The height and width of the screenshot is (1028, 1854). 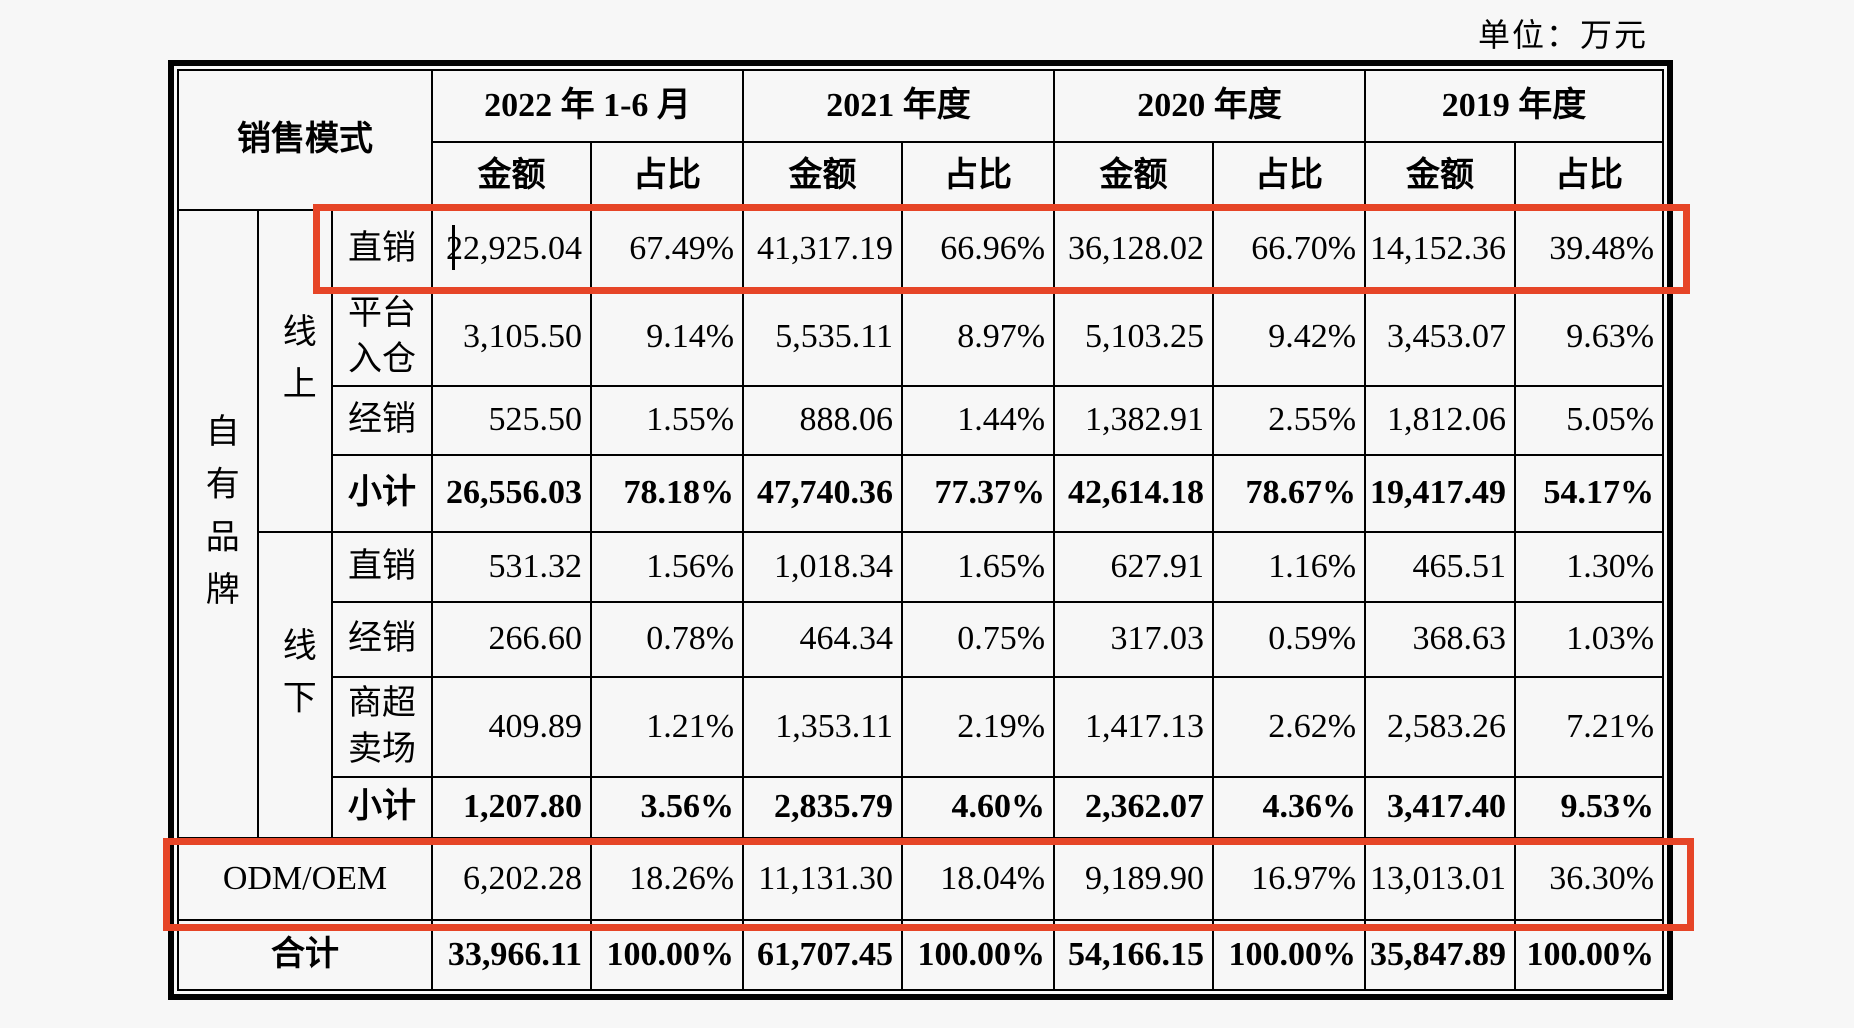 I want to click on value-cell: 0.78%, so click(x=667, y=639).